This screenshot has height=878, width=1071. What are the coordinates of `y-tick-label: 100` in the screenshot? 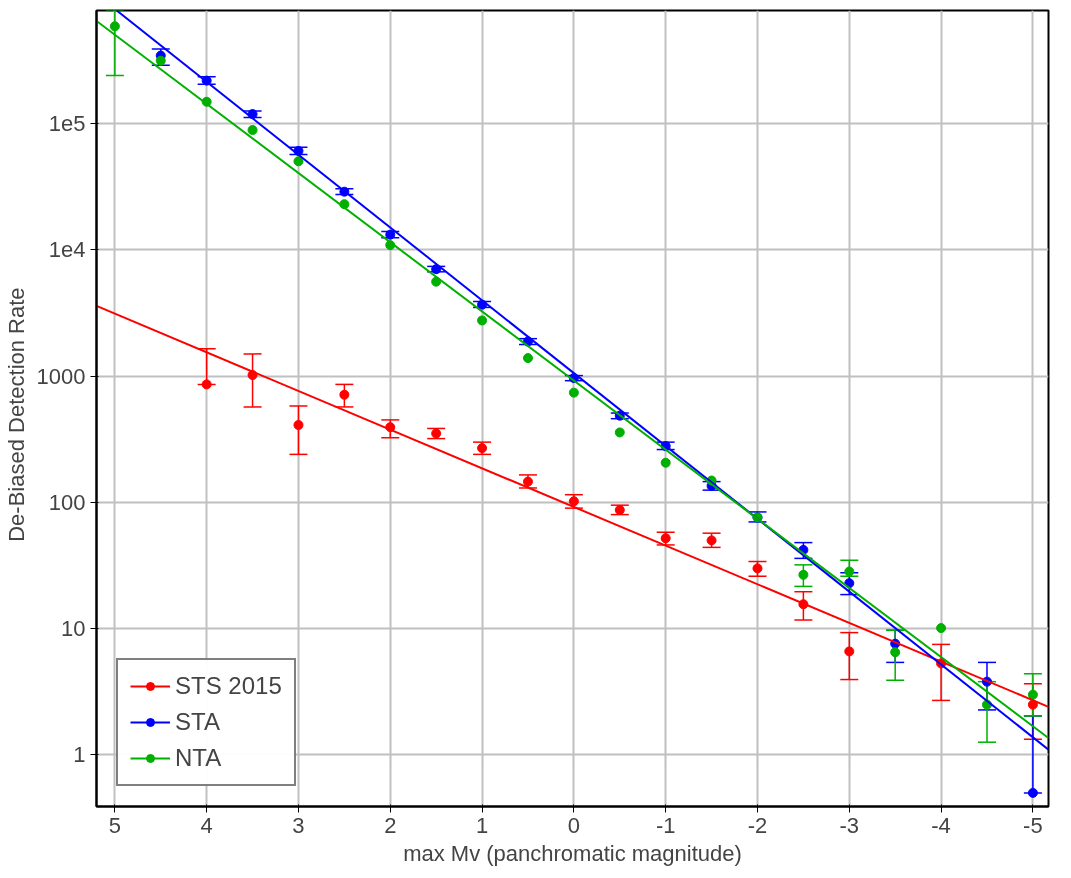 It's located at (67, 502).